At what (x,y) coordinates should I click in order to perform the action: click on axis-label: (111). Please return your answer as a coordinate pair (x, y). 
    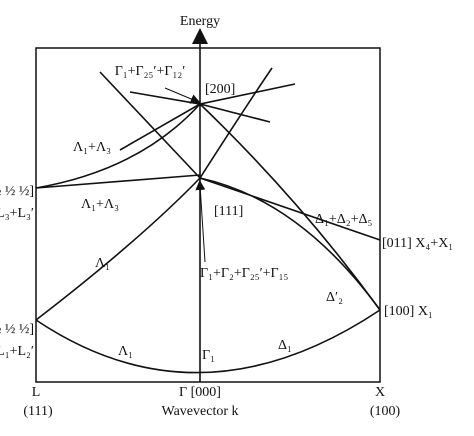
    Looking at the image, I should click on (38, 411).